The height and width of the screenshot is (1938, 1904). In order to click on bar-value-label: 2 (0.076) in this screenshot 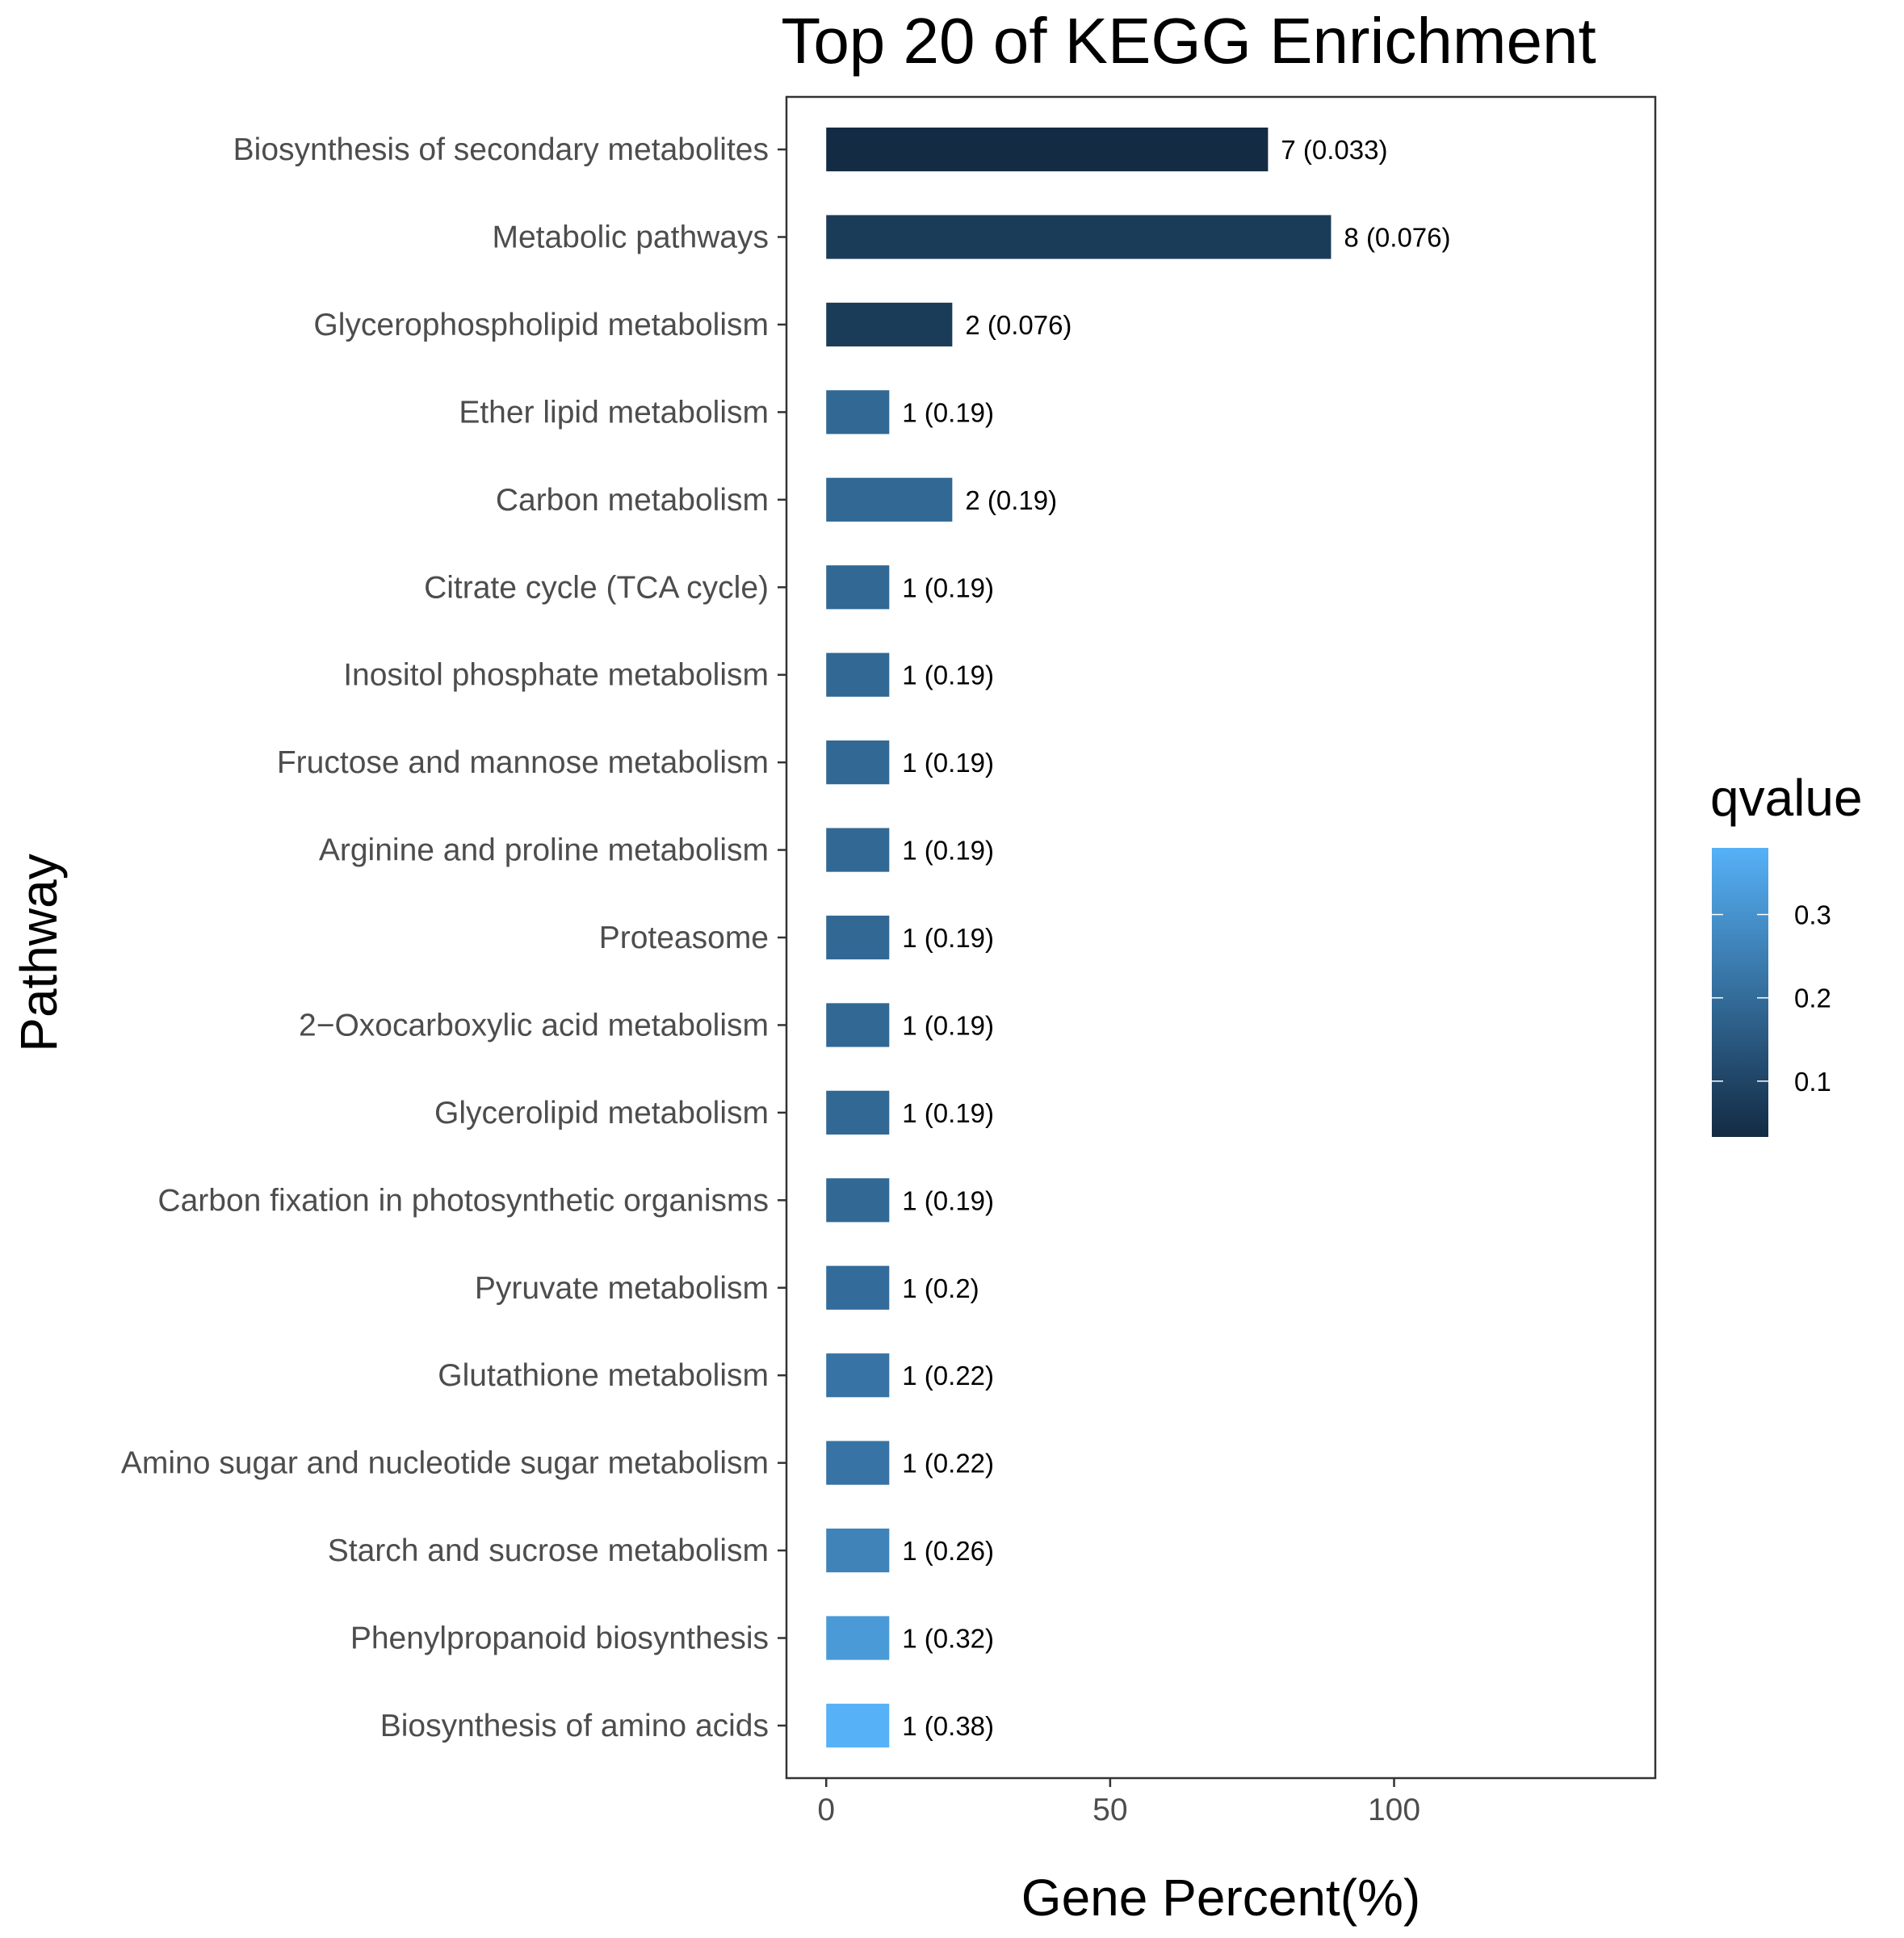, I will do `click(1018, 325)`.